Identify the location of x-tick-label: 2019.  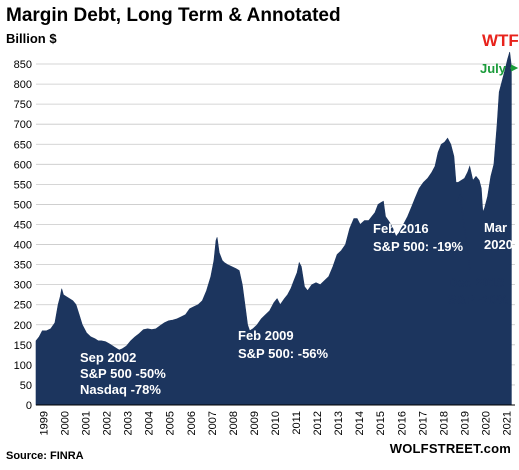
(465, 423).